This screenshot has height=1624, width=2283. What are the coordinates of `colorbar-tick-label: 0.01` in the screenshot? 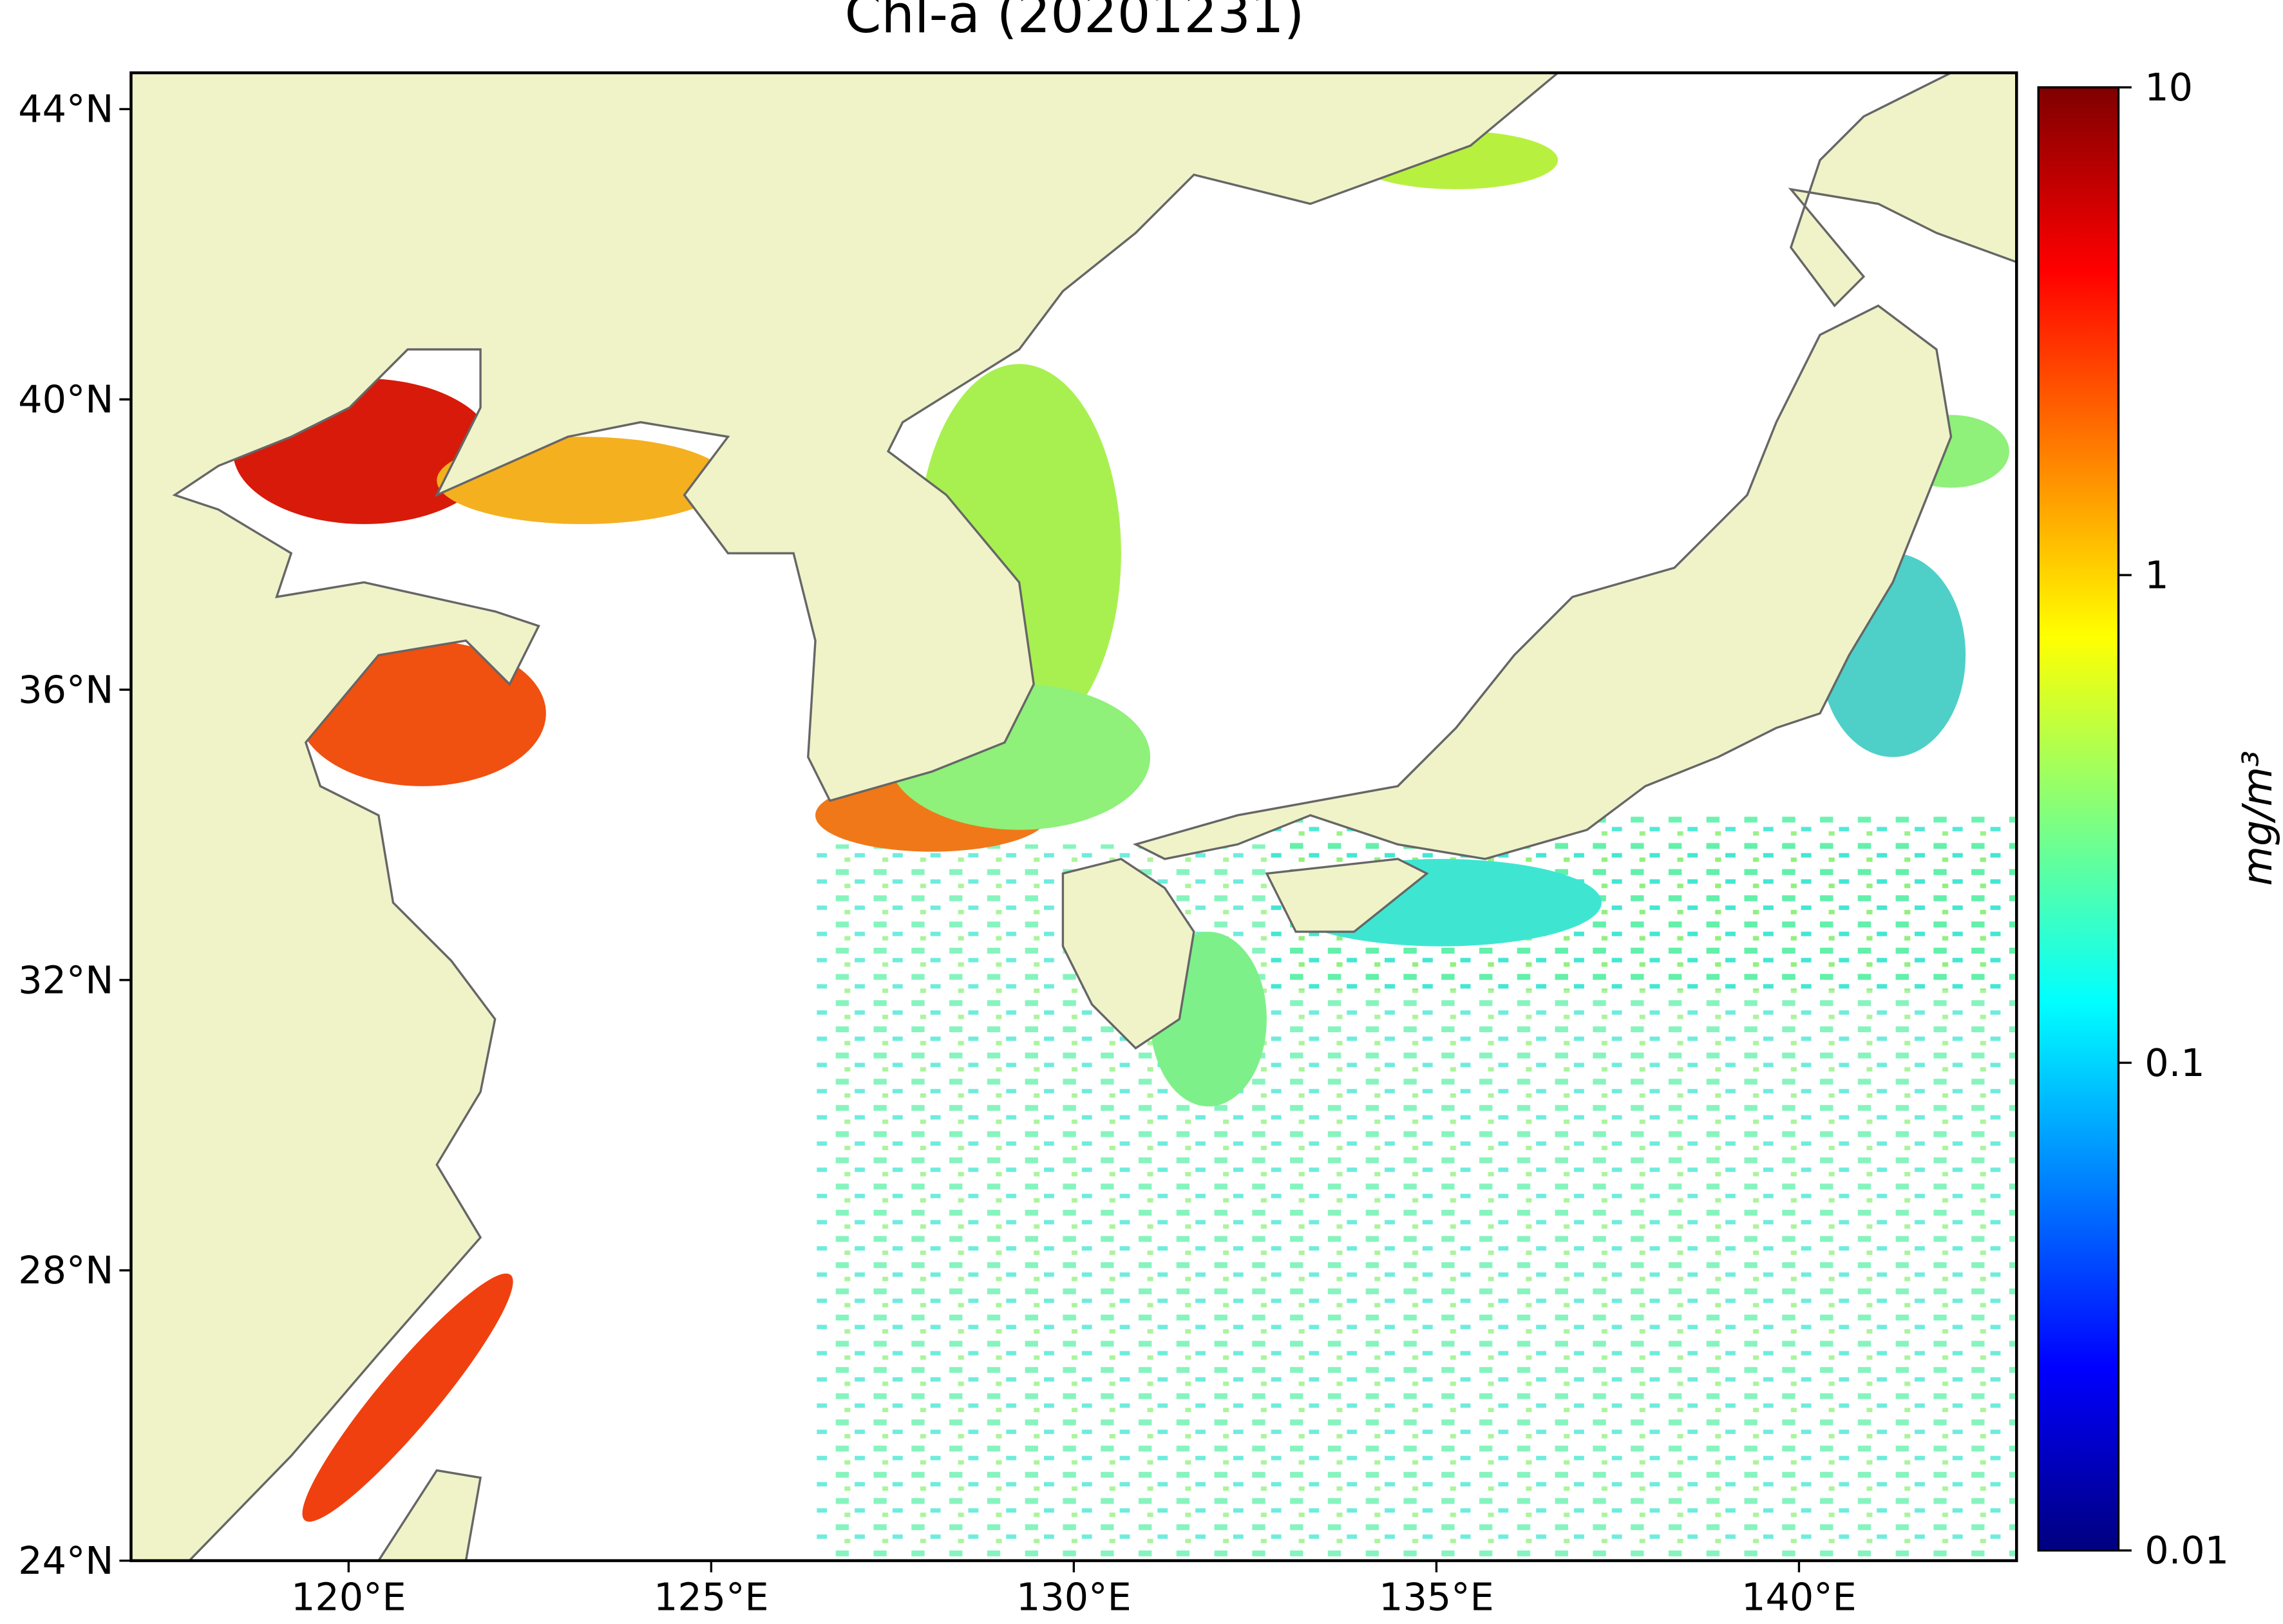 It's located at (2187, 1550).